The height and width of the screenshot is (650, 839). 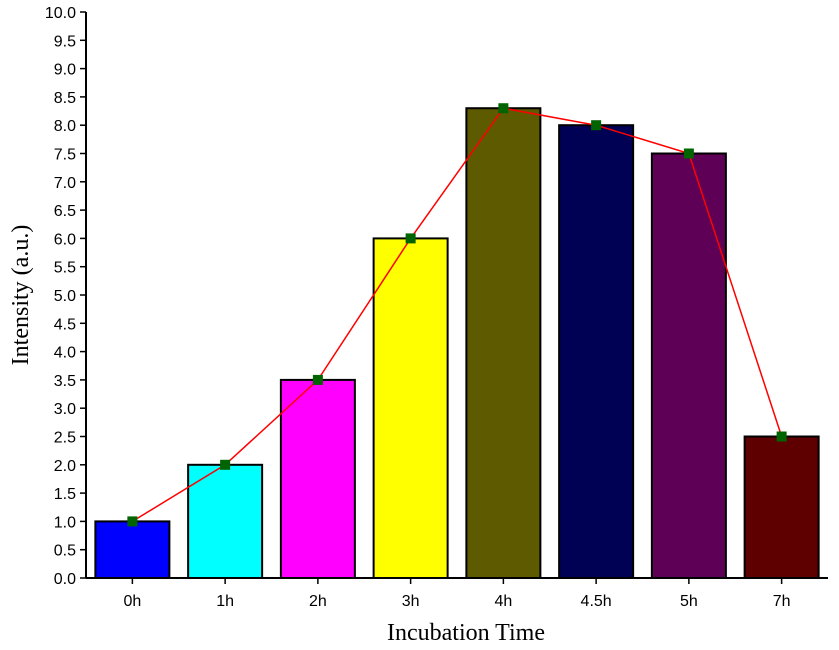 What do you see at coordinates (132, 601) in the screenshot?
I see `x-tick-label: 0h` at bounding box center [132, 601].